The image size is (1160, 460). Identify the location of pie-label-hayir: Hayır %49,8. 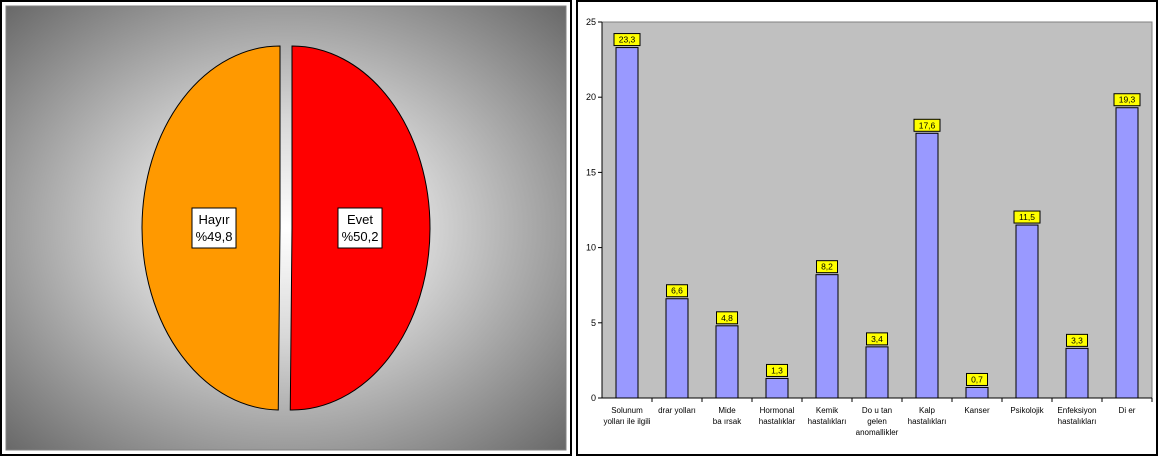
(214, 228).